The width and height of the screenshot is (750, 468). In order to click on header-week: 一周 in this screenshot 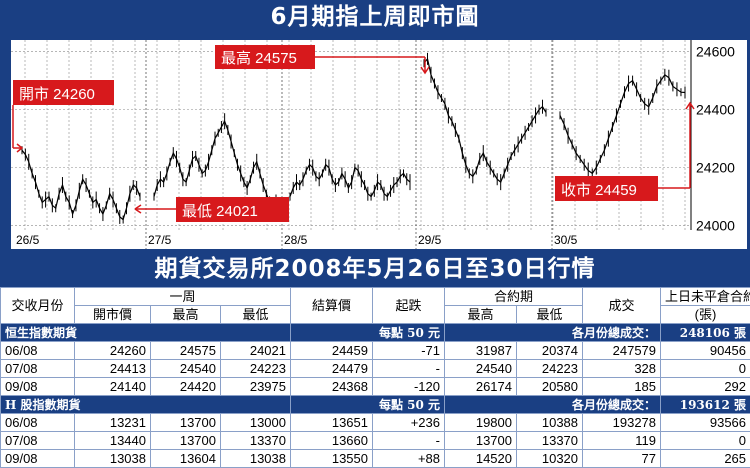, I will do `click(183, 297)`.